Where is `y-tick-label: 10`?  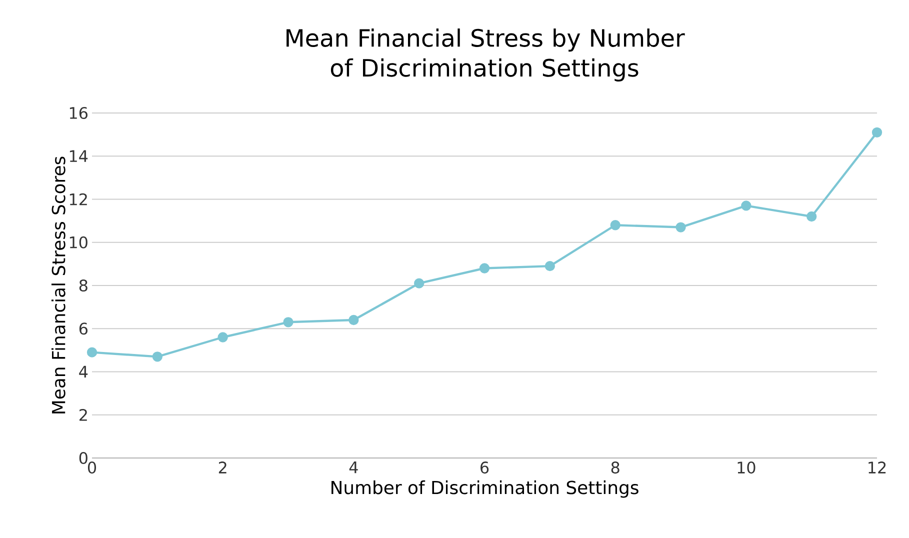 y-tick-label: 10 is located at coordinates (79, 242).